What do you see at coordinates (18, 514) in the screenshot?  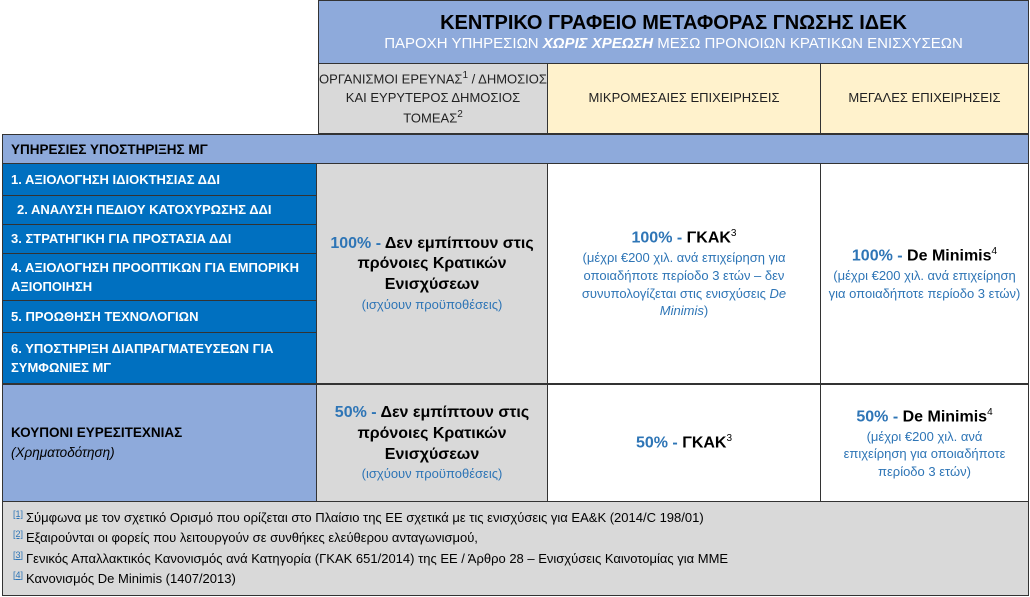 I see `footnote-link: [1]` at bounding box center [18, 514].